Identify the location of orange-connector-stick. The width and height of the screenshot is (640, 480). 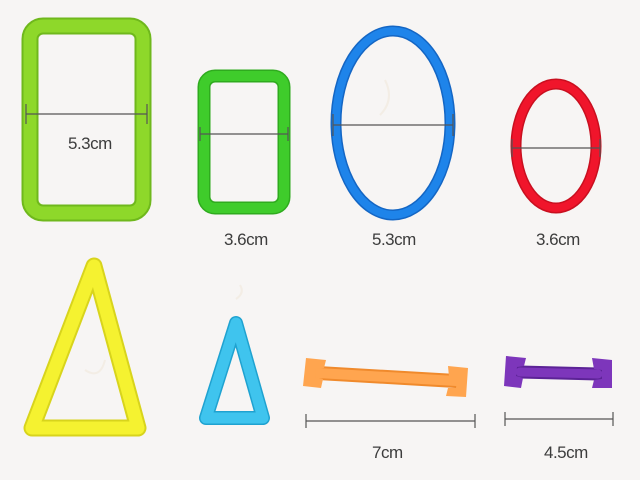
(385, 377).